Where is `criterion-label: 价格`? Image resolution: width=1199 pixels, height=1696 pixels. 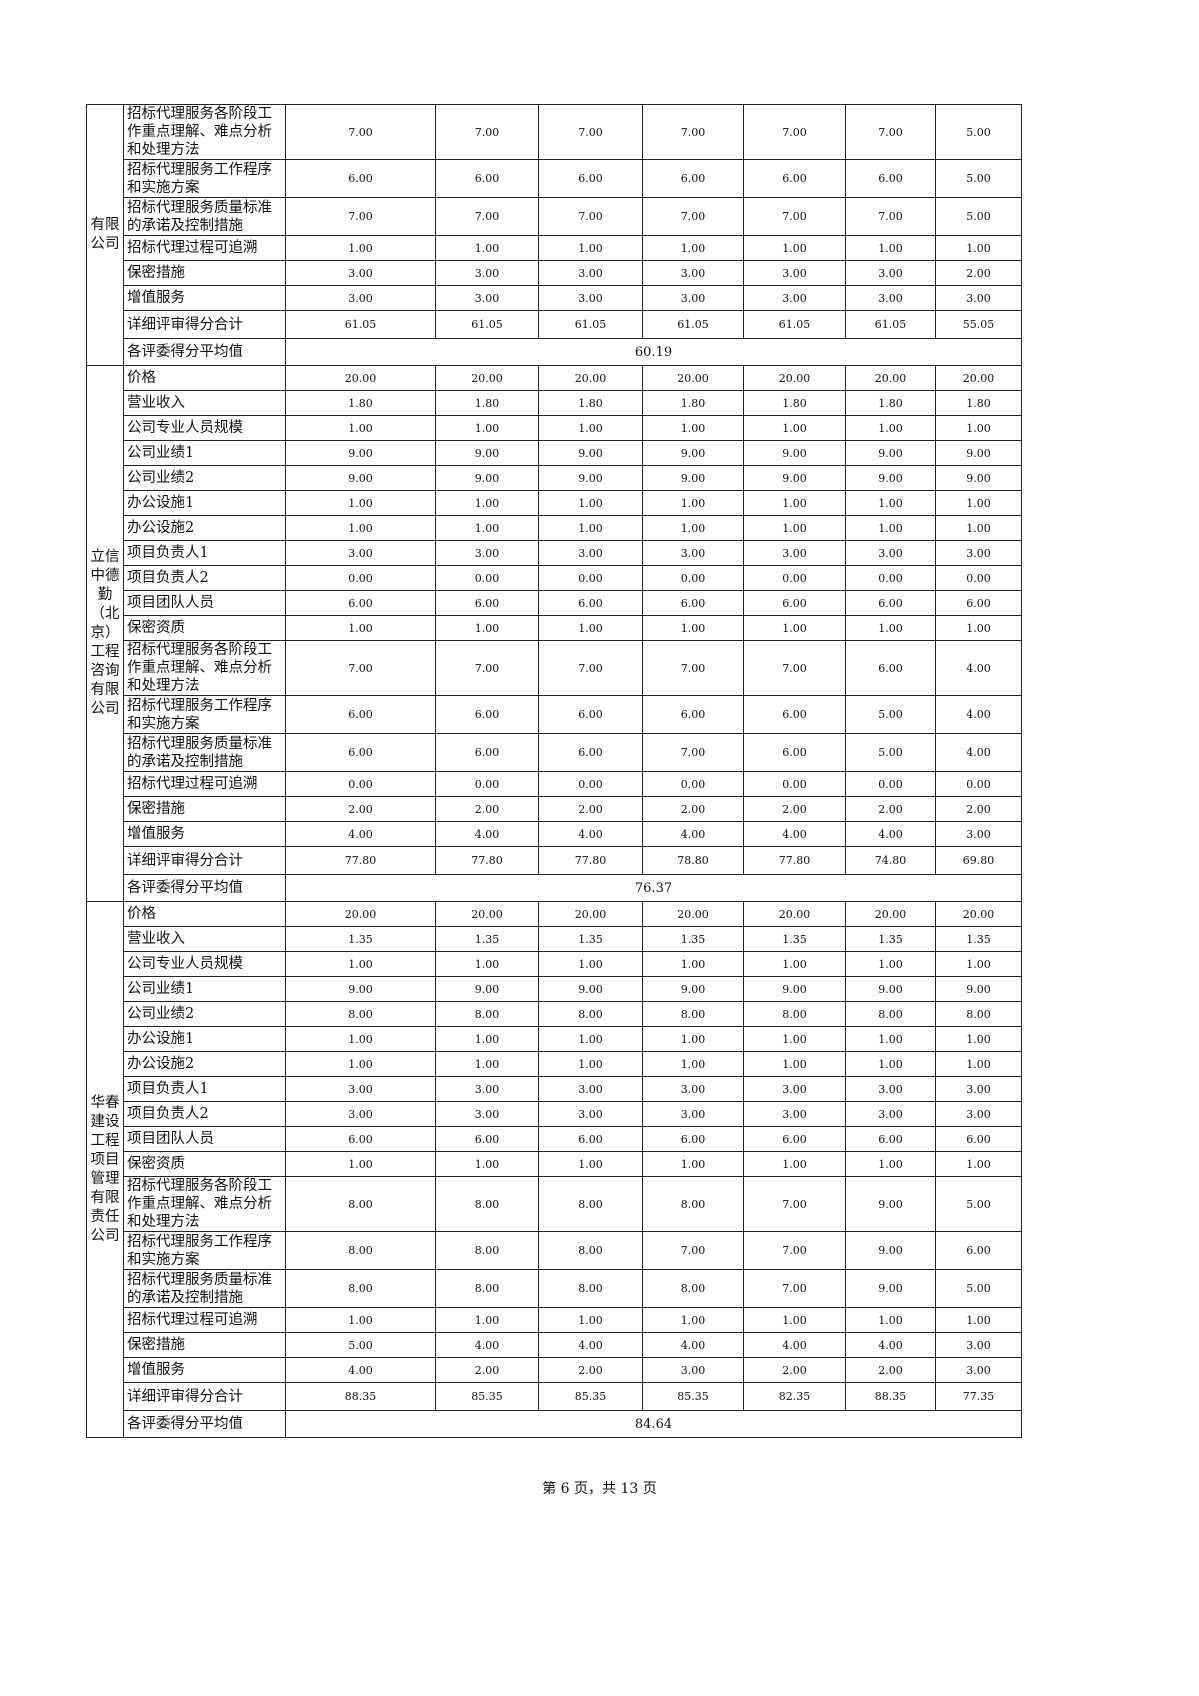 criterion-label: 价格 is located at coordinates (204, 914).